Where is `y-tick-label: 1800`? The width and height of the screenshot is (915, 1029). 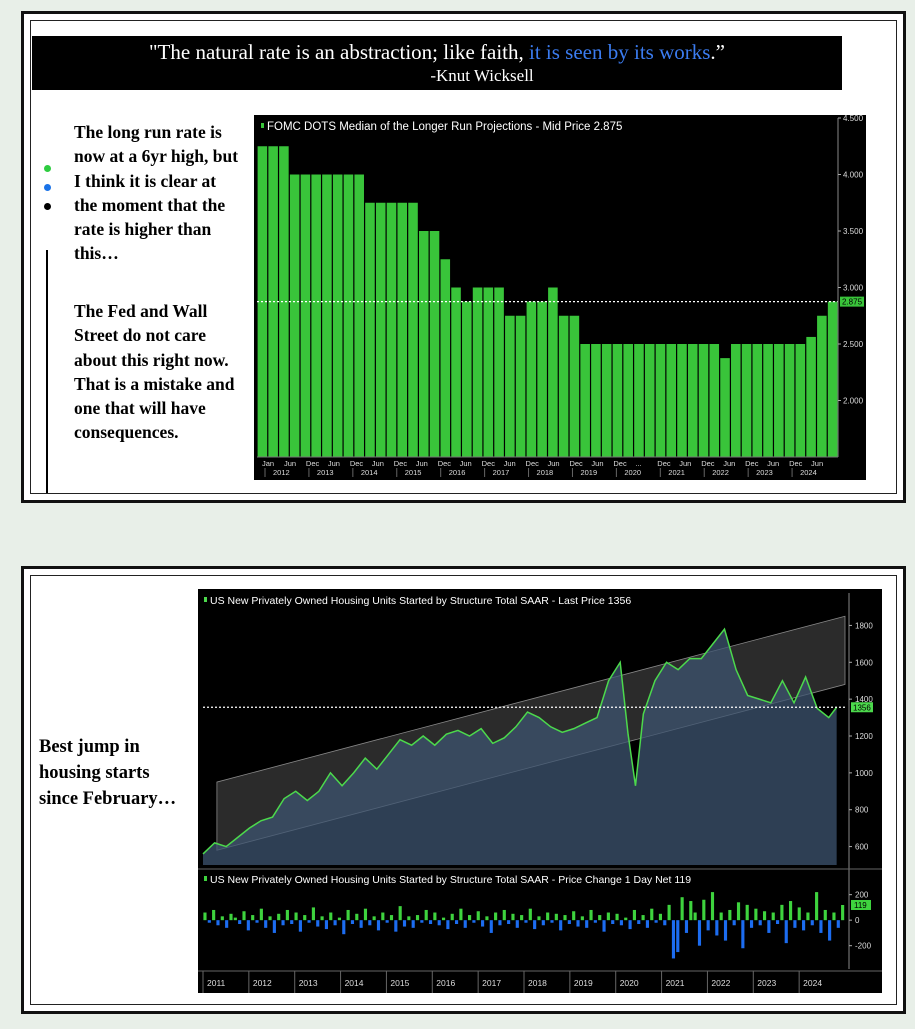
y-tick-label: 1800 is located at coordinates (864, 625).